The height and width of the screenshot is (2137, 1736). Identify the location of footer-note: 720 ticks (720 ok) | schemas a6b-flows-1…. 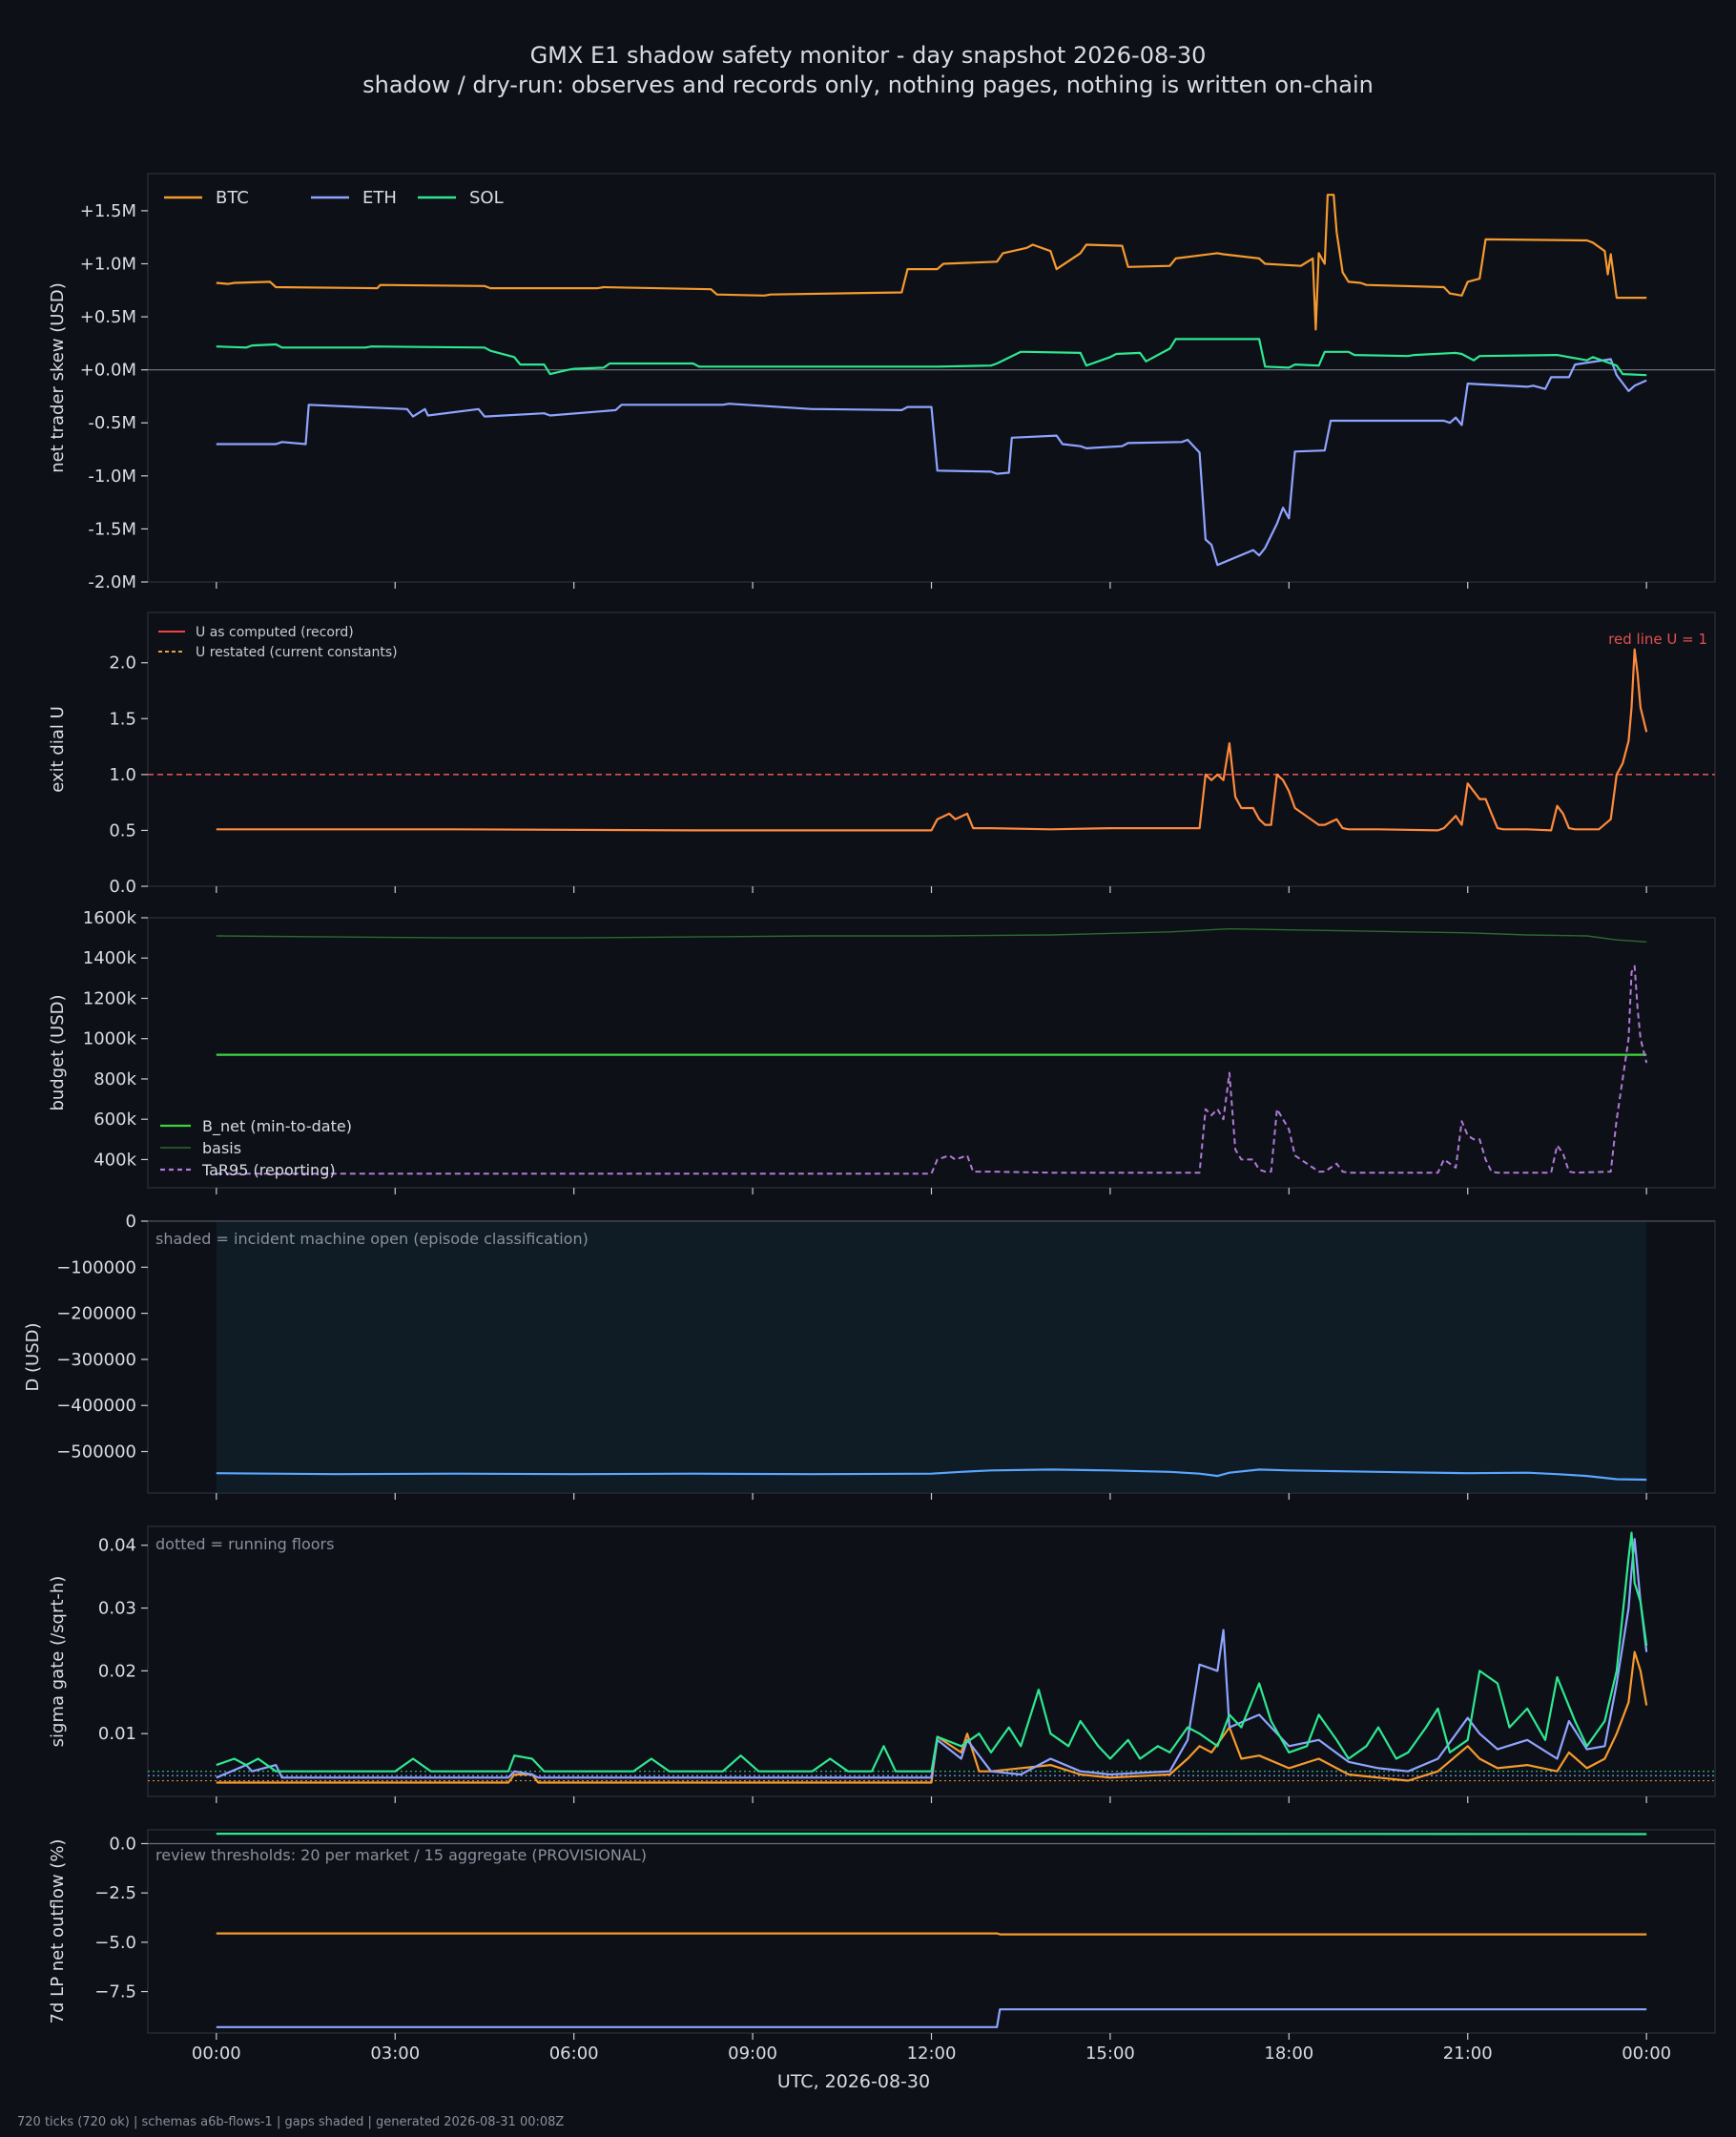
(290, 2122).